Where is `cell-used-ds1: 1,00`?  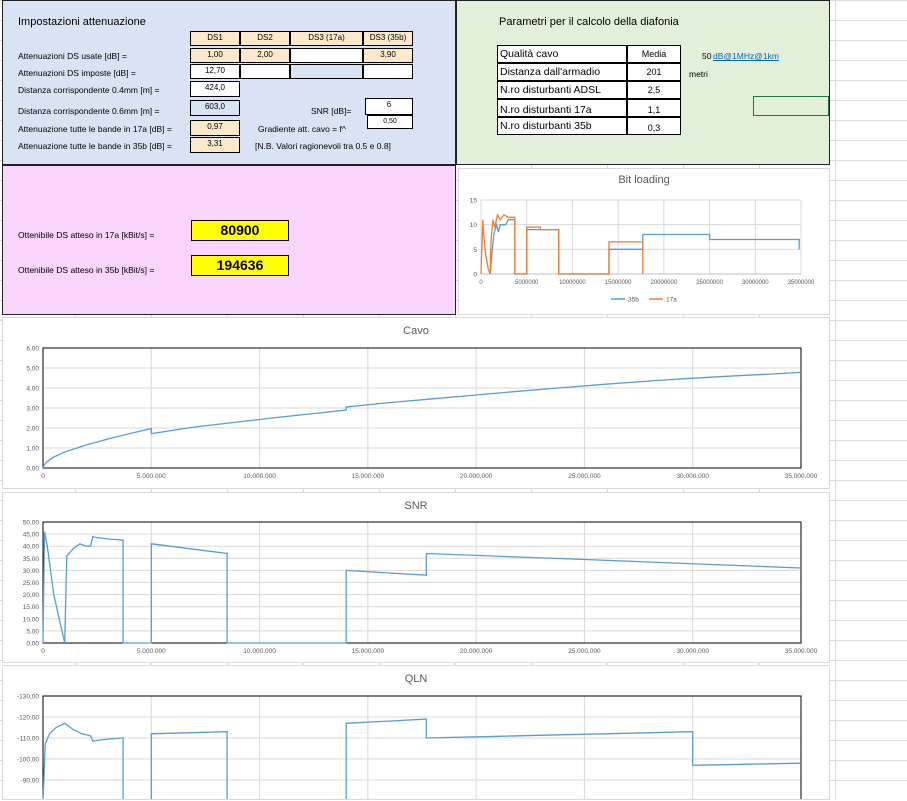
cell-used-ds1: 1,00 is located at coordinates (215, 55).